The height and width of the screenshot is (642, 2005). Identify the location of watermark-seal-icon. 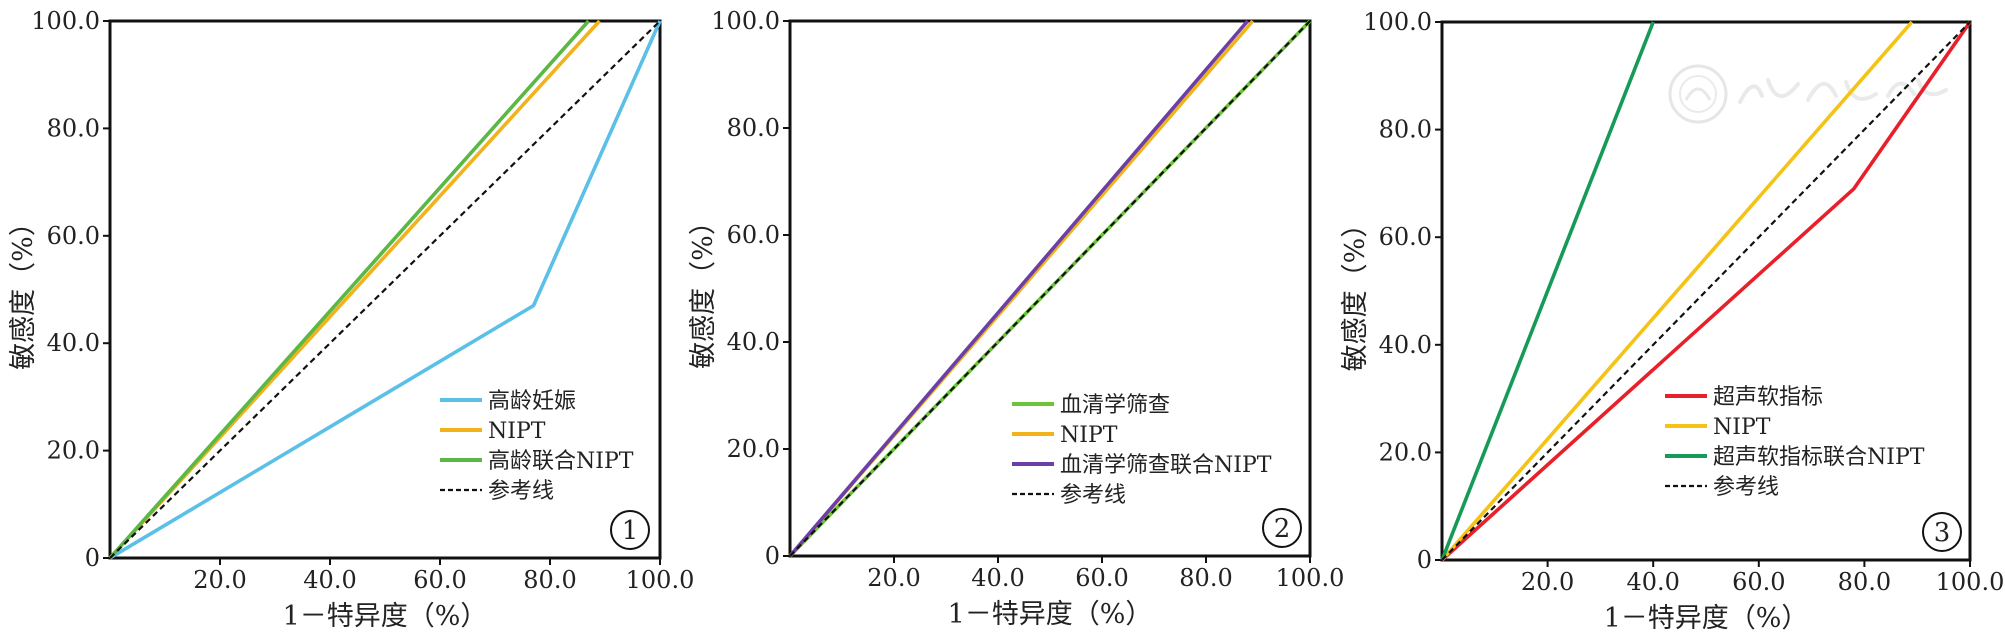
(1698, 94).